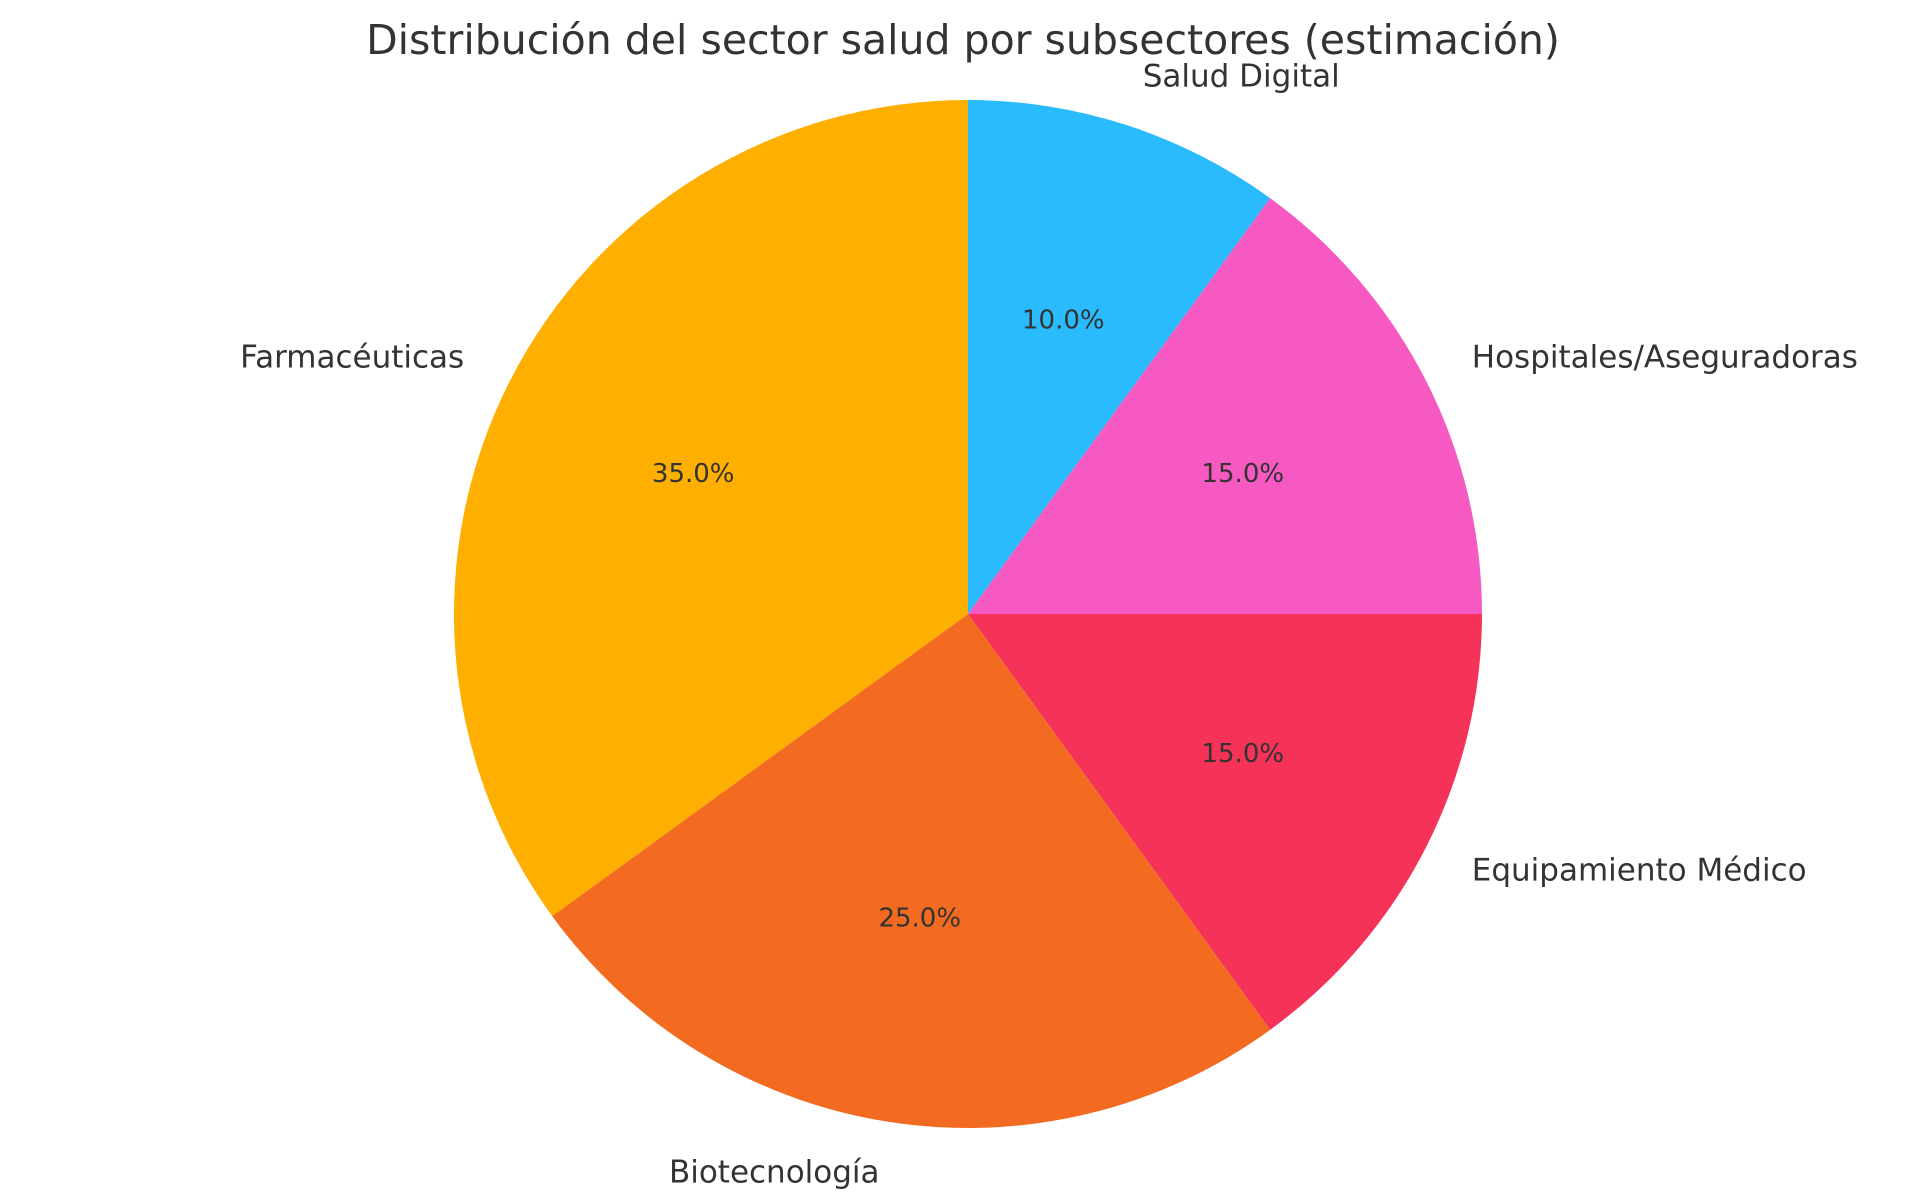 The image size is (1927, 1203). I want to click on pie-slice-hospitales-aseguradoras, so click(1225, 406).